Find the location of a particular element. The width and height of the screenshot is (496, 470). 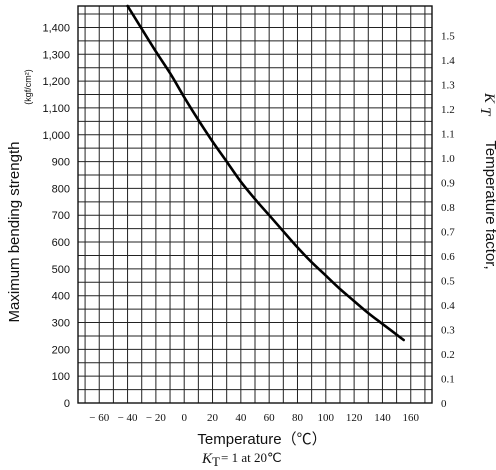

y-right-tick-label: 0.3 is located at coordinates (448, 330).